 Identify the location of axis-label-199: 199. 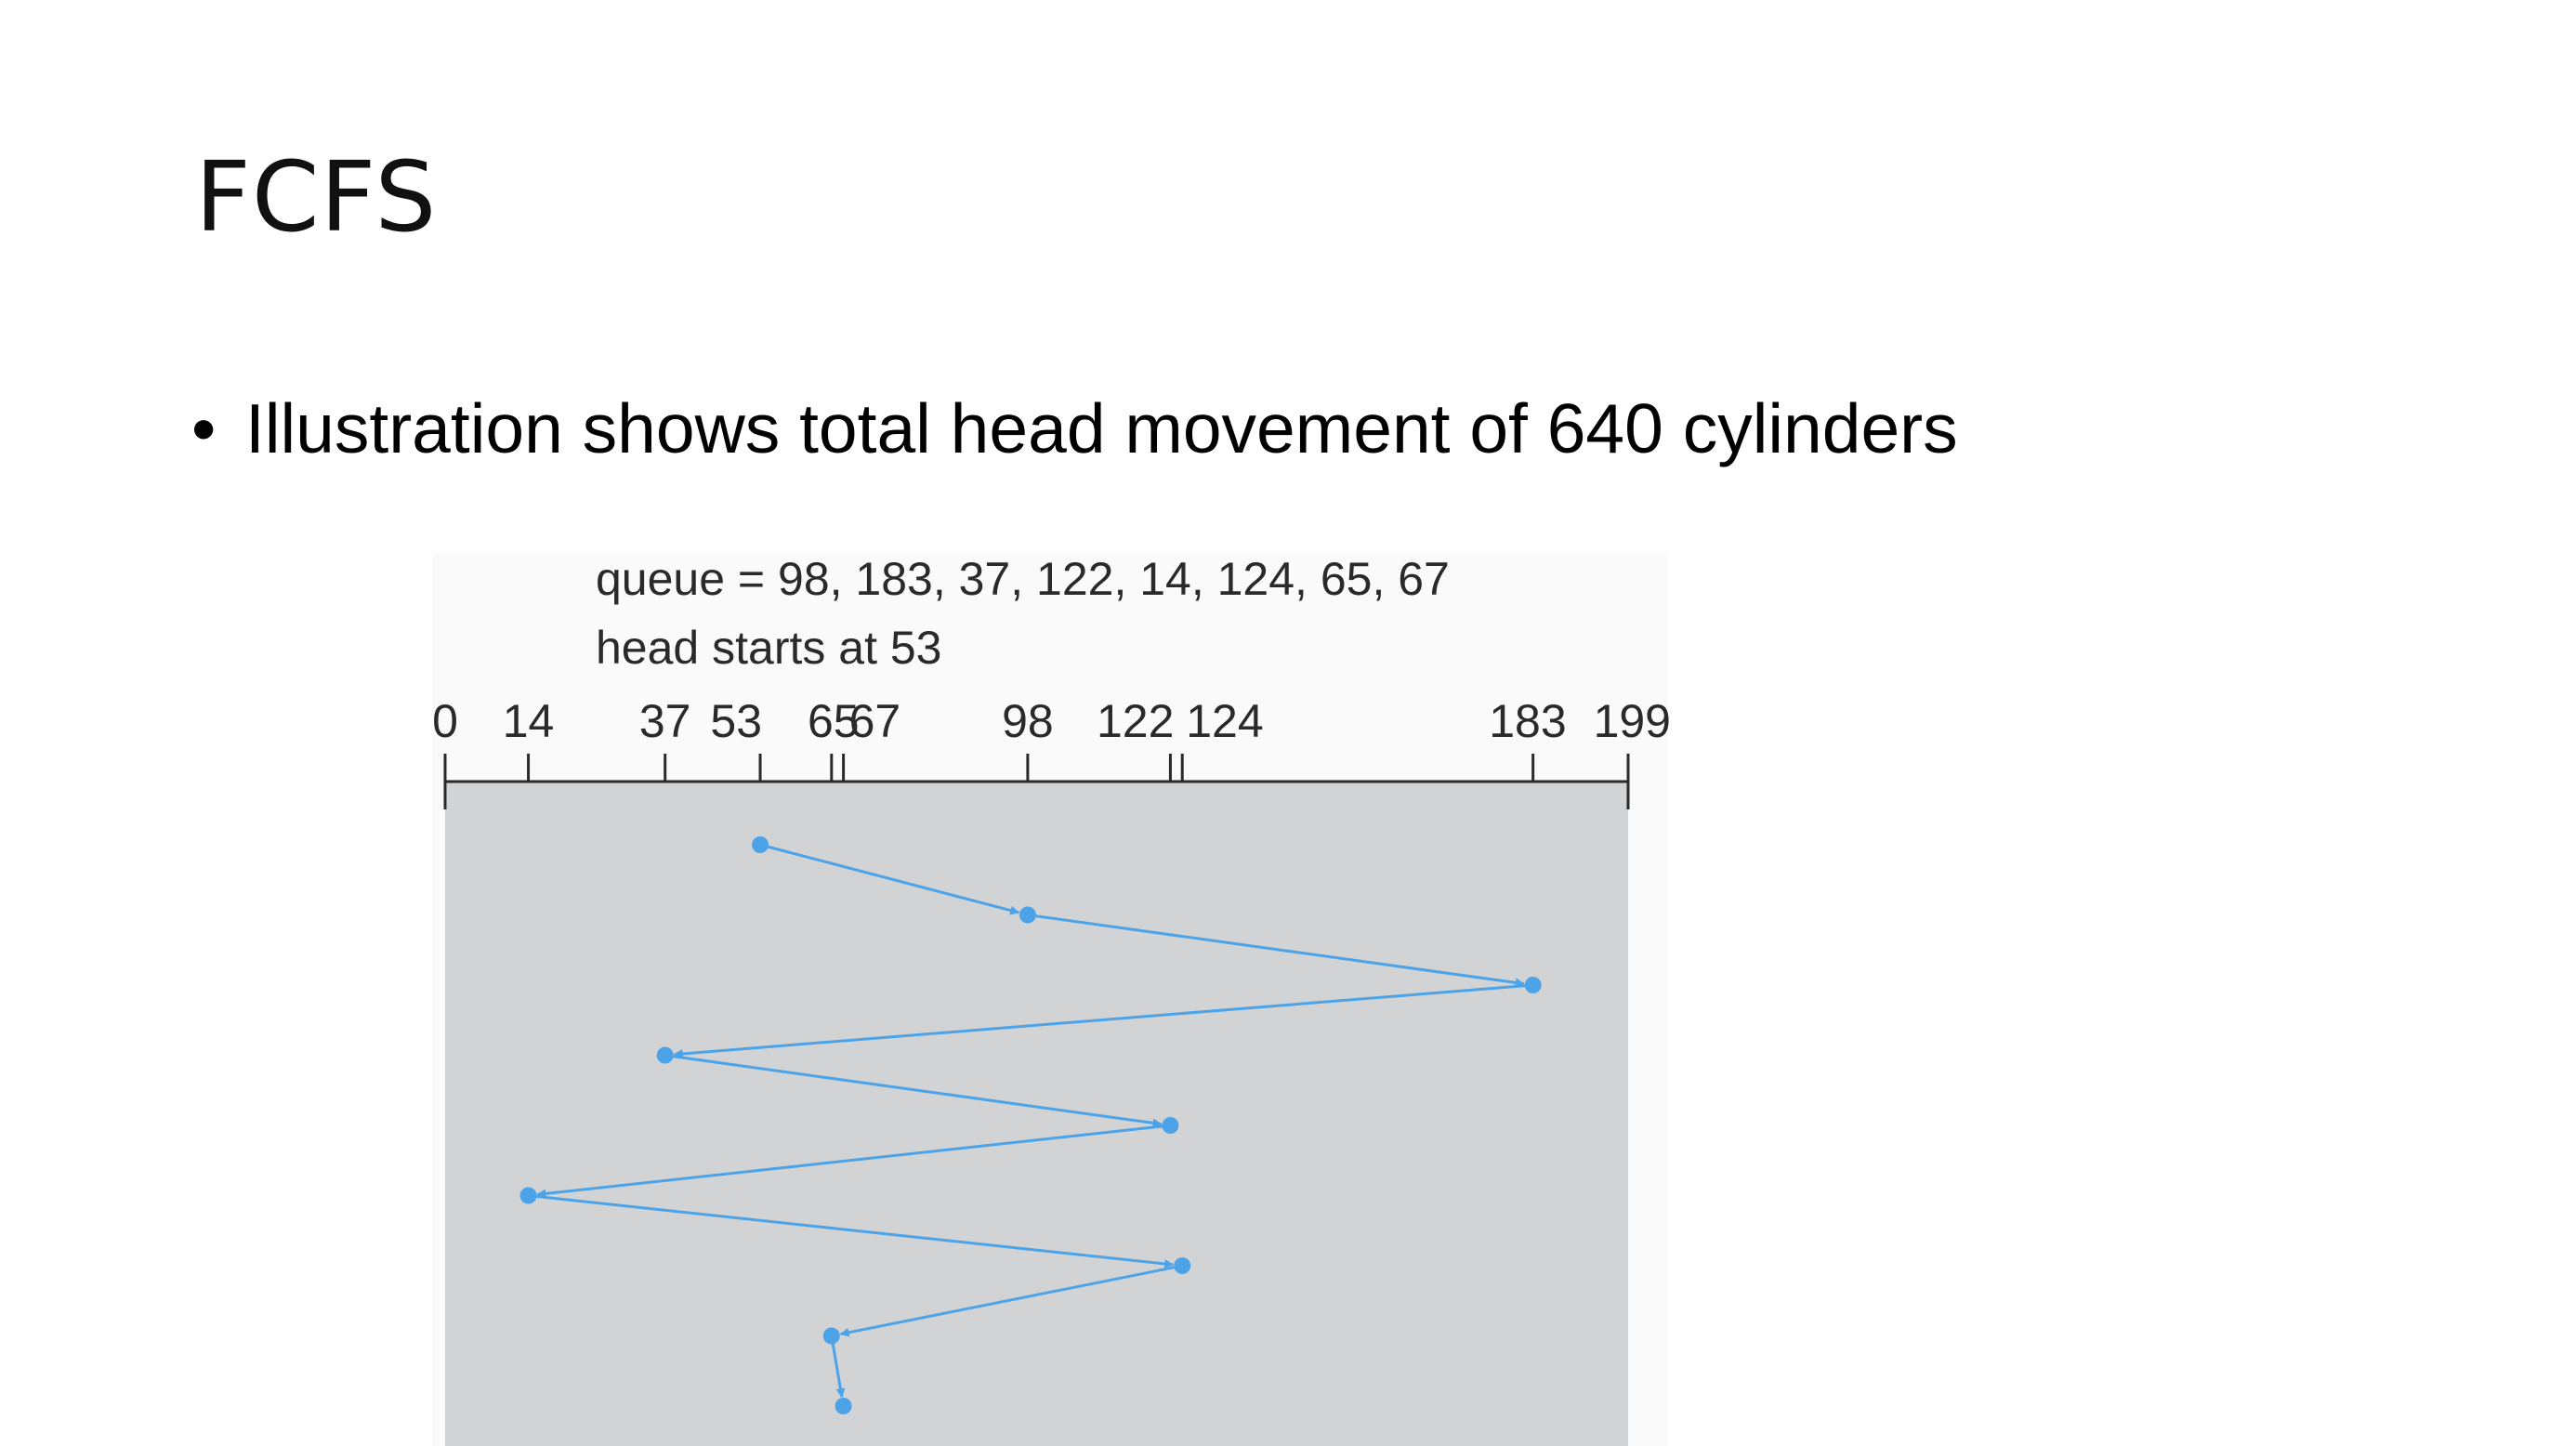
(1632, 721).